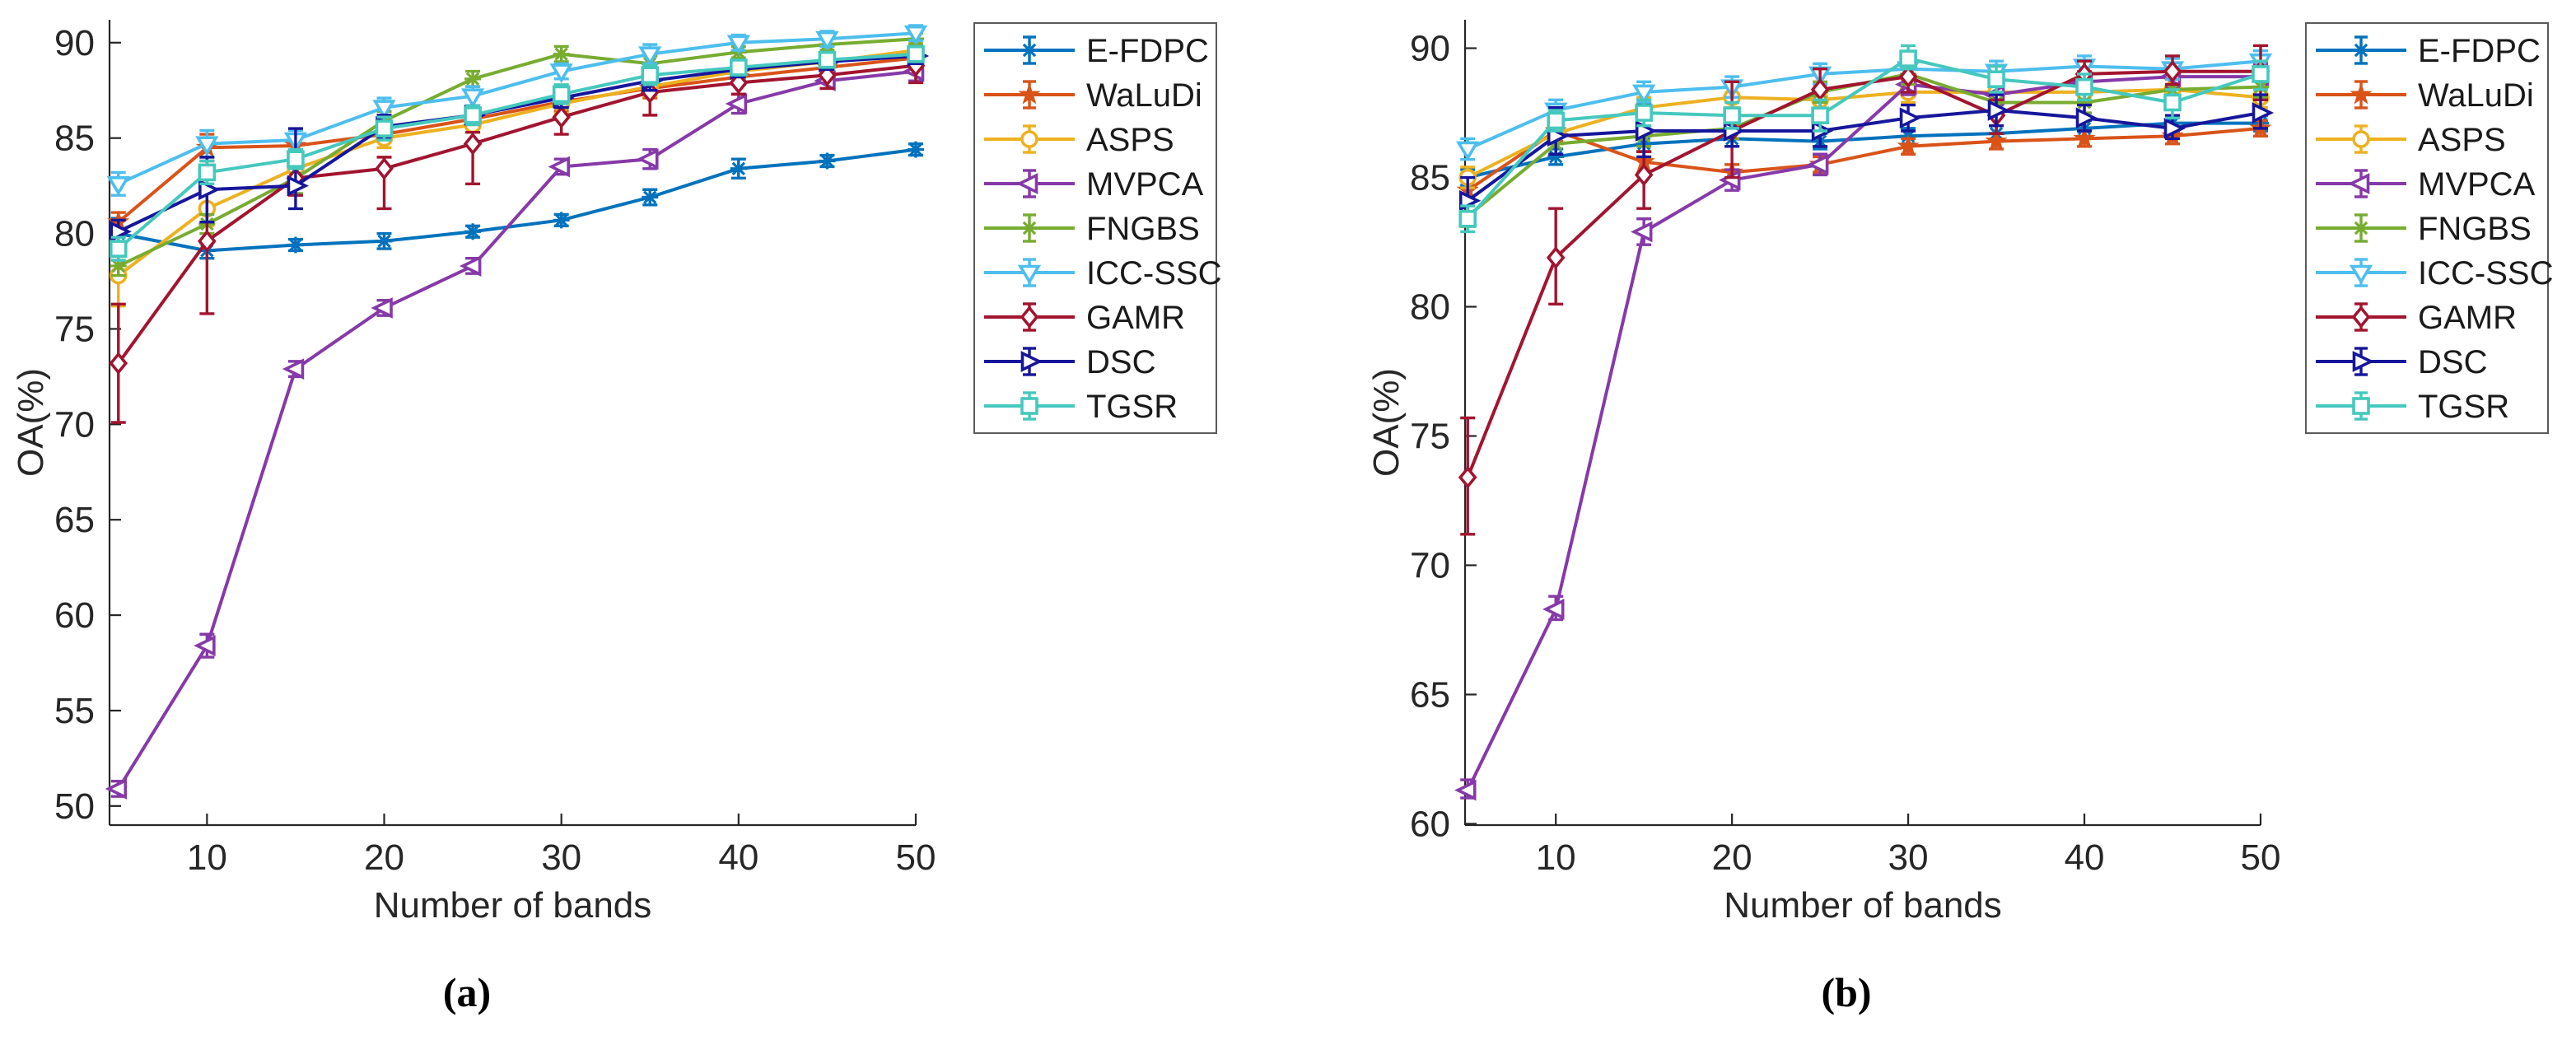 The image size is (2576, 1054). I want to click on legend-item-waludi: WaLuDi, so click(2425, 95).